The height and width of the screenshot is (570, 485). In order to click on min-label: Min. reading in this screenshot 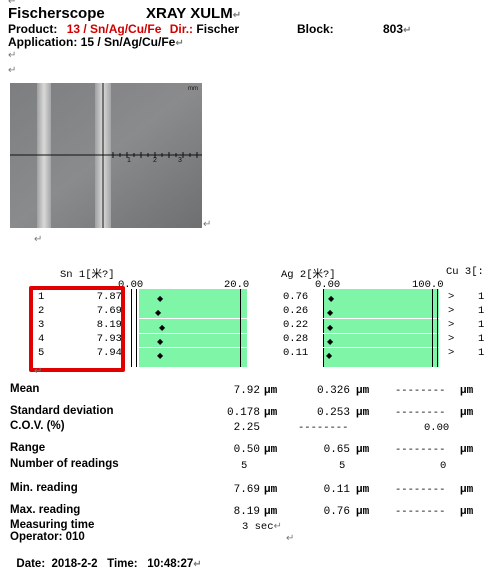, I will do `click(44, 488)`.